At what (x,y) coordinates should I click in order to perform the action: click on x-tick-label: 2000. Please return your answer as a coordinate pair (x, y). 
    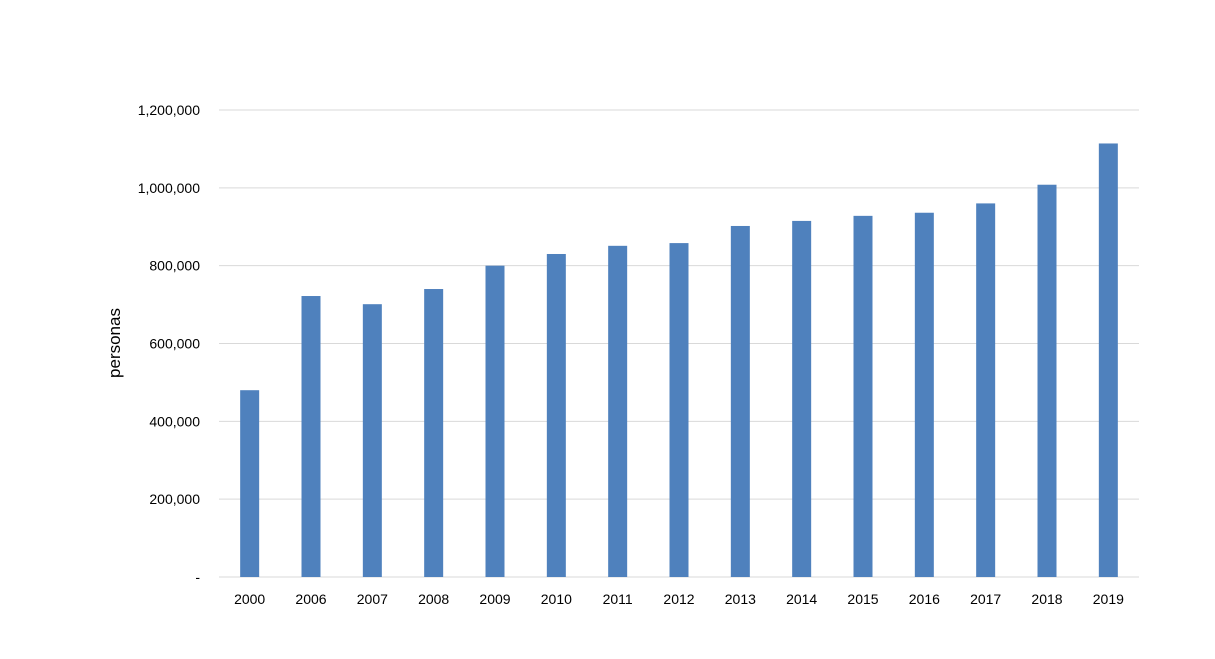
    Looking at the image, I should click on (249, 599).